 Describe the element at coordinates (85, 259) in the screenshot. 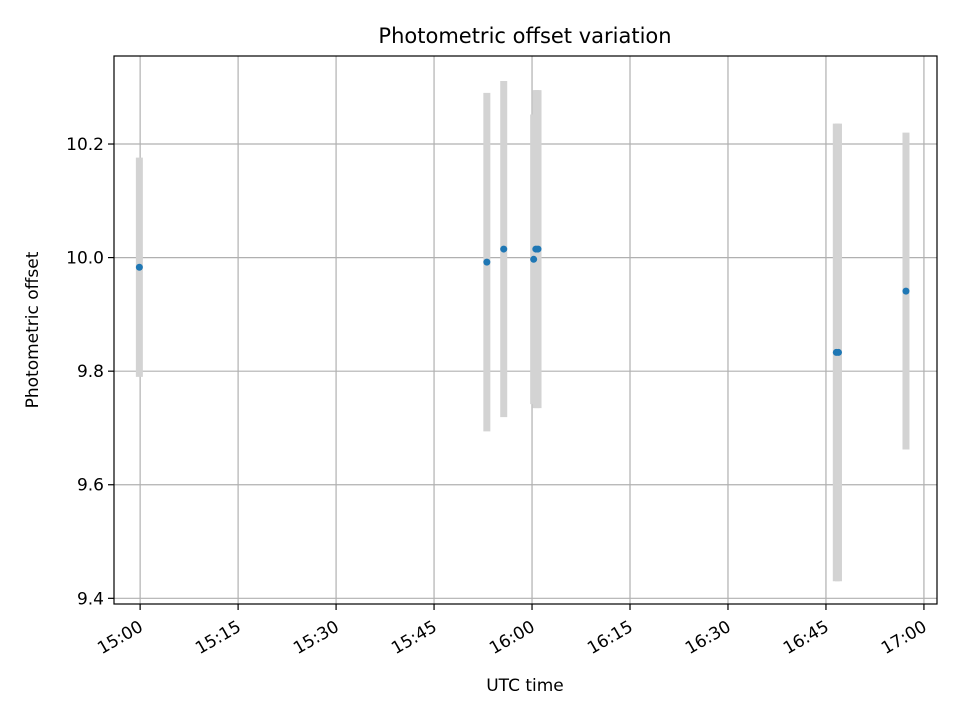

I see `y-tick-label: 10.0` at that location.